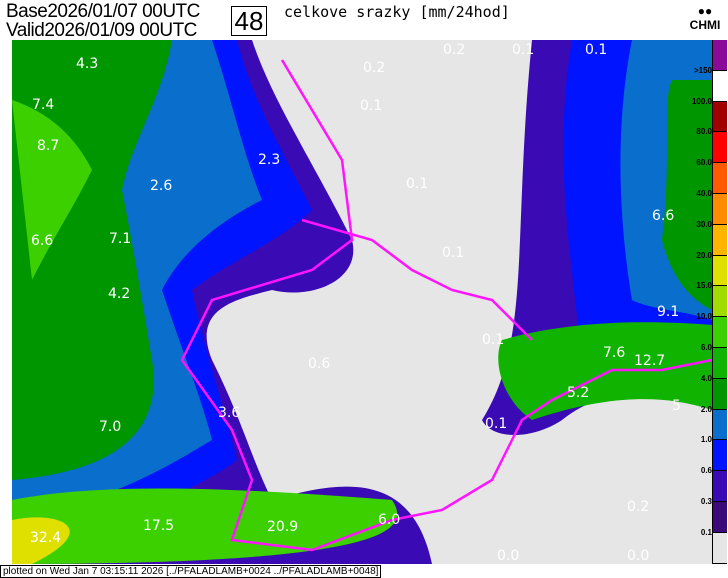 This screenshot has width=728, height=578. Describe the element at coordinates (578, 393) in the screenshot. I see `map-value-label: 5.2` at that location.